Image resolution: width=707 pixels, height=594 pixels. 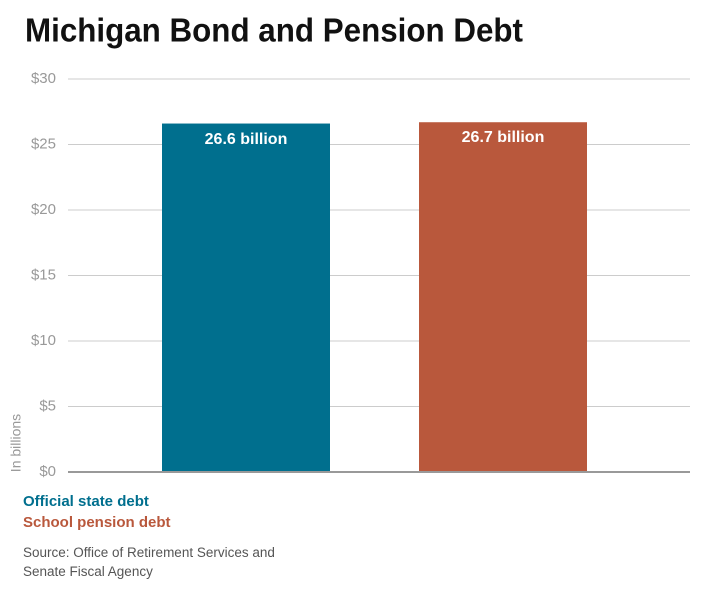 I want to click on value-label: 26.7 billion, so click(x=503, y=138).